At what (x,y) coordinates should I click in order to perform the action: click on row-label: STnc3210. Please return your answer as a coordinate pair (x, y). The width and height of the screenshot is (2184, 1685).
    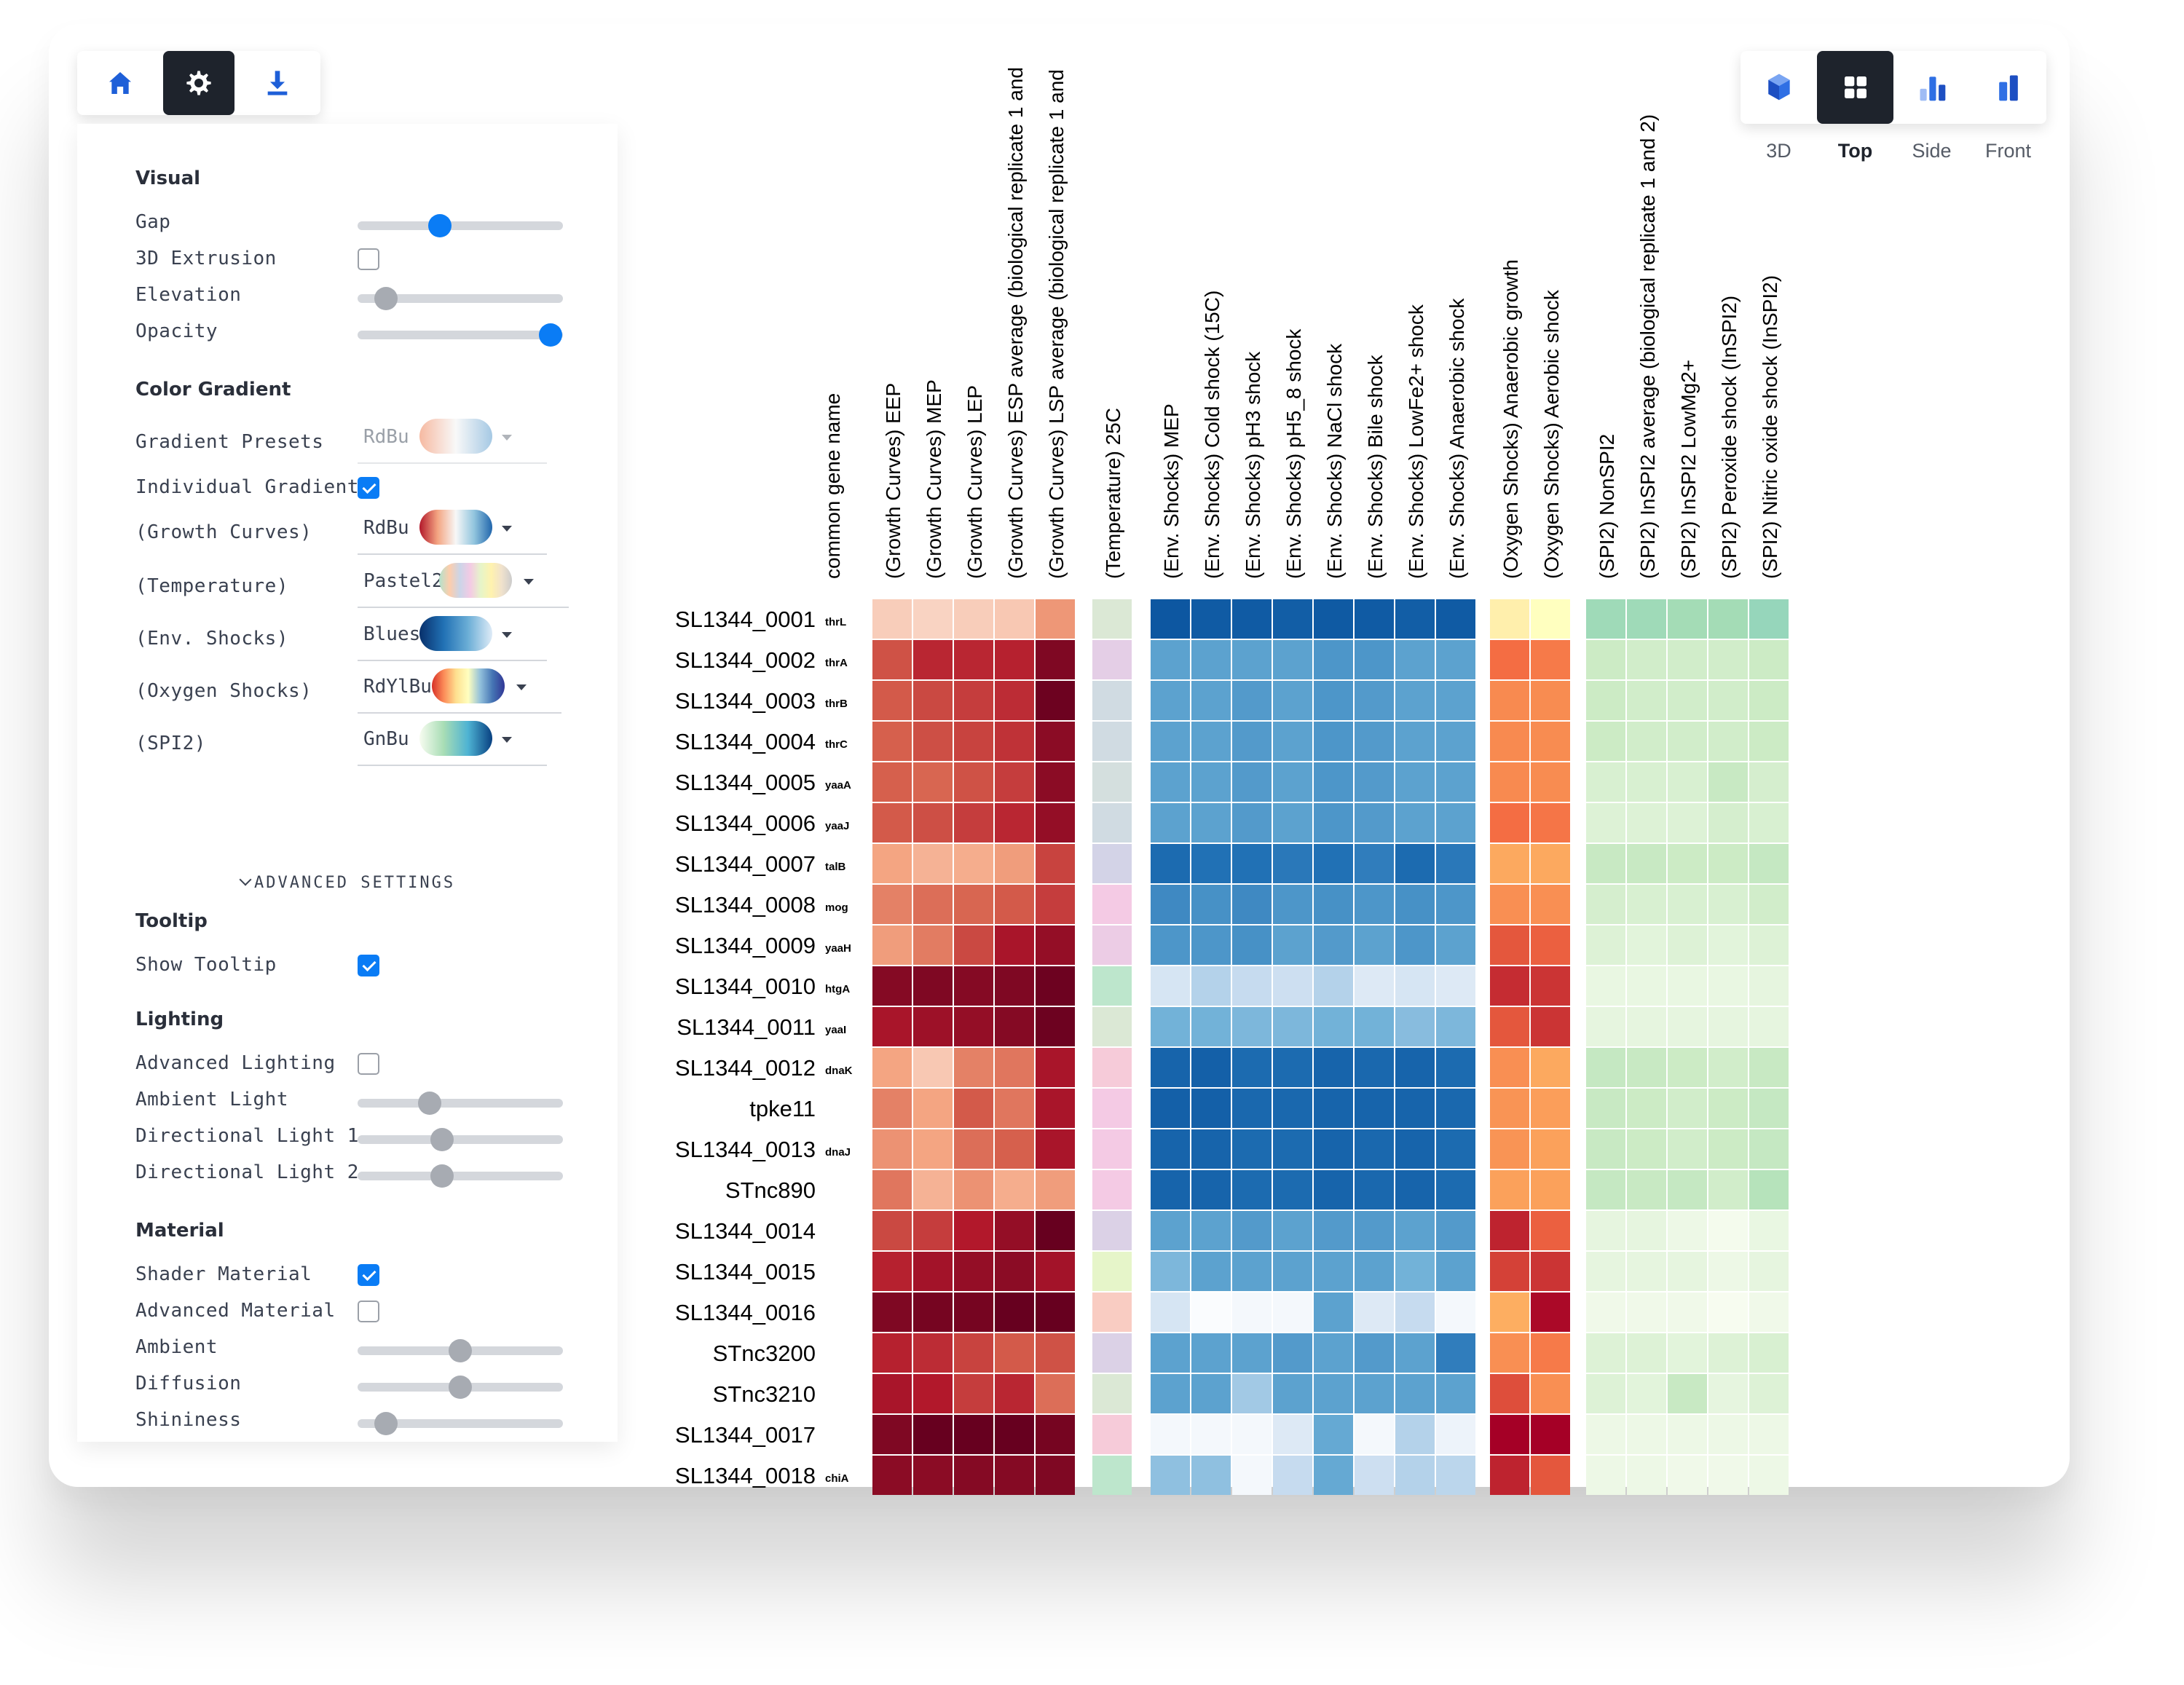
    Looking at the image, I should click on (764, 1394).